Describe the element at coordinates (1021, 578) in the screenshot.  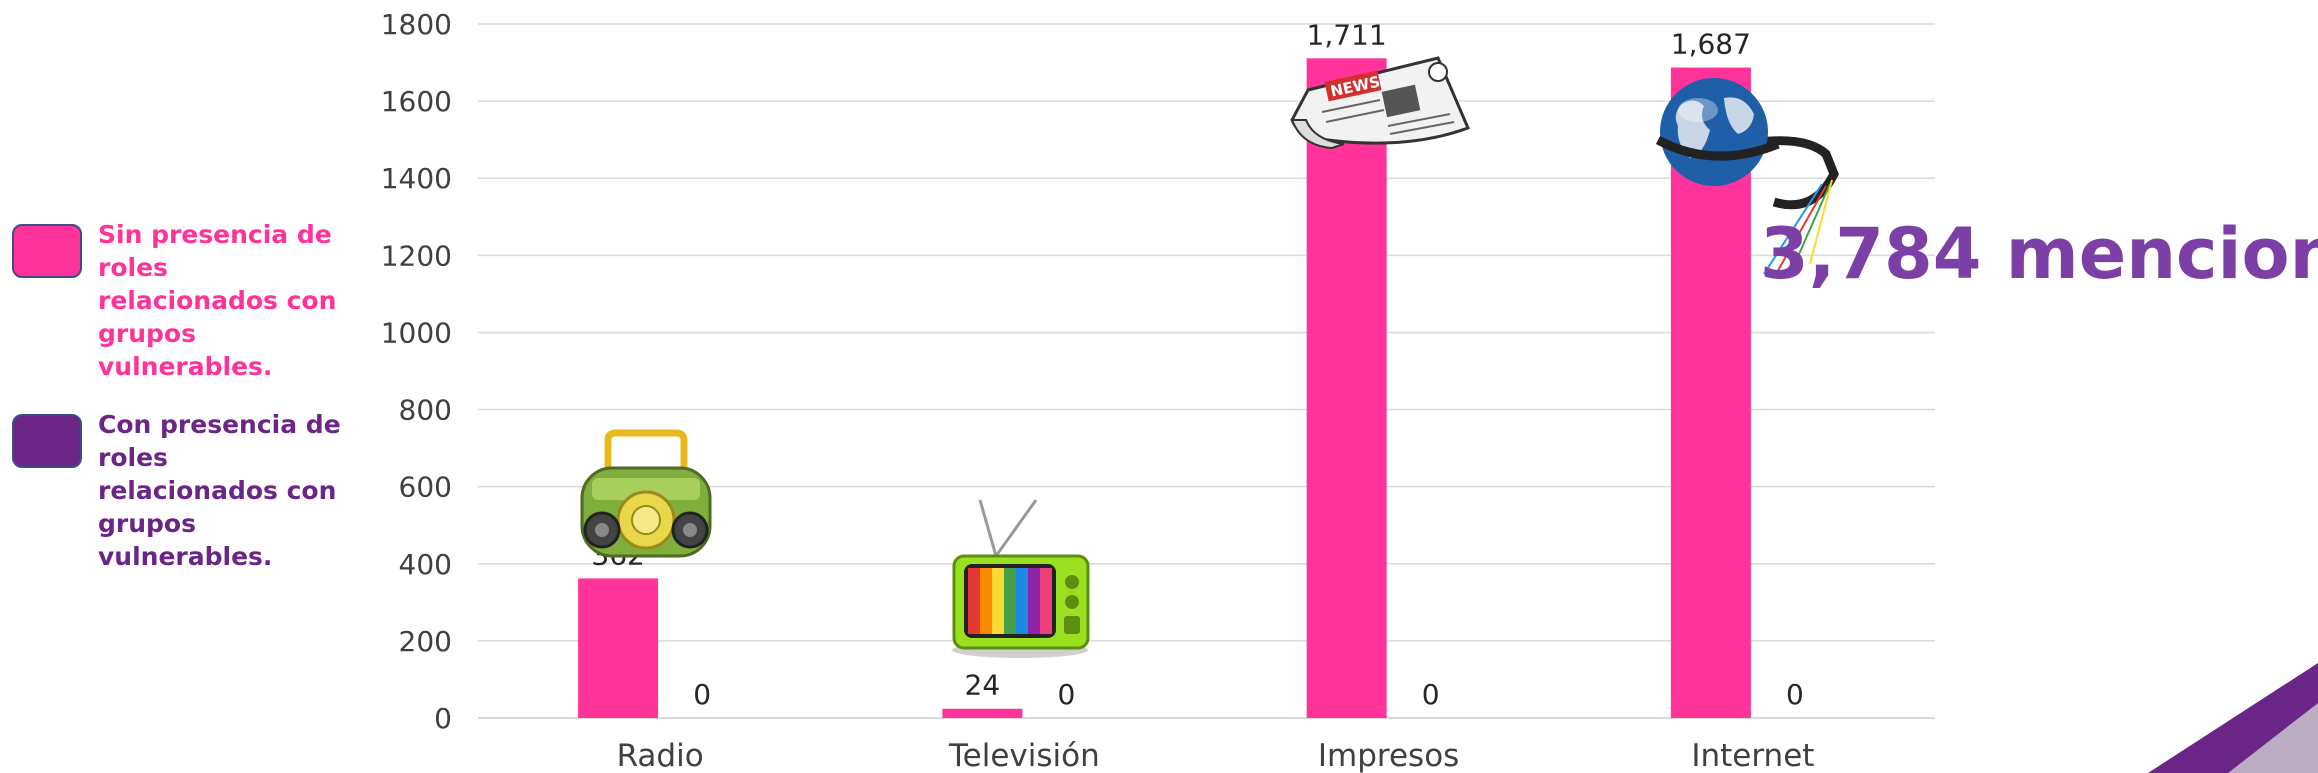
I see `television-icon` at that location.